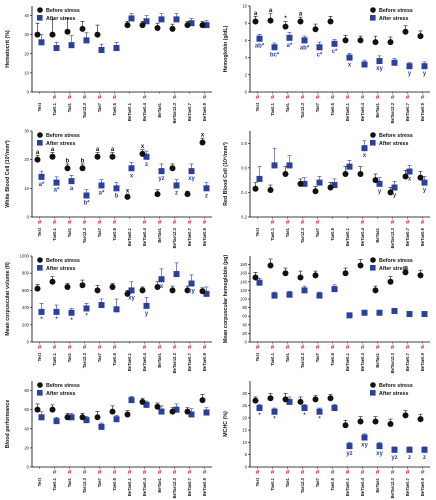 The width and height of the screenshot is (436, 500). Describe the element at coordinates (28, 217) in the screenshot. I see `y-tick-label: 0` at that location.